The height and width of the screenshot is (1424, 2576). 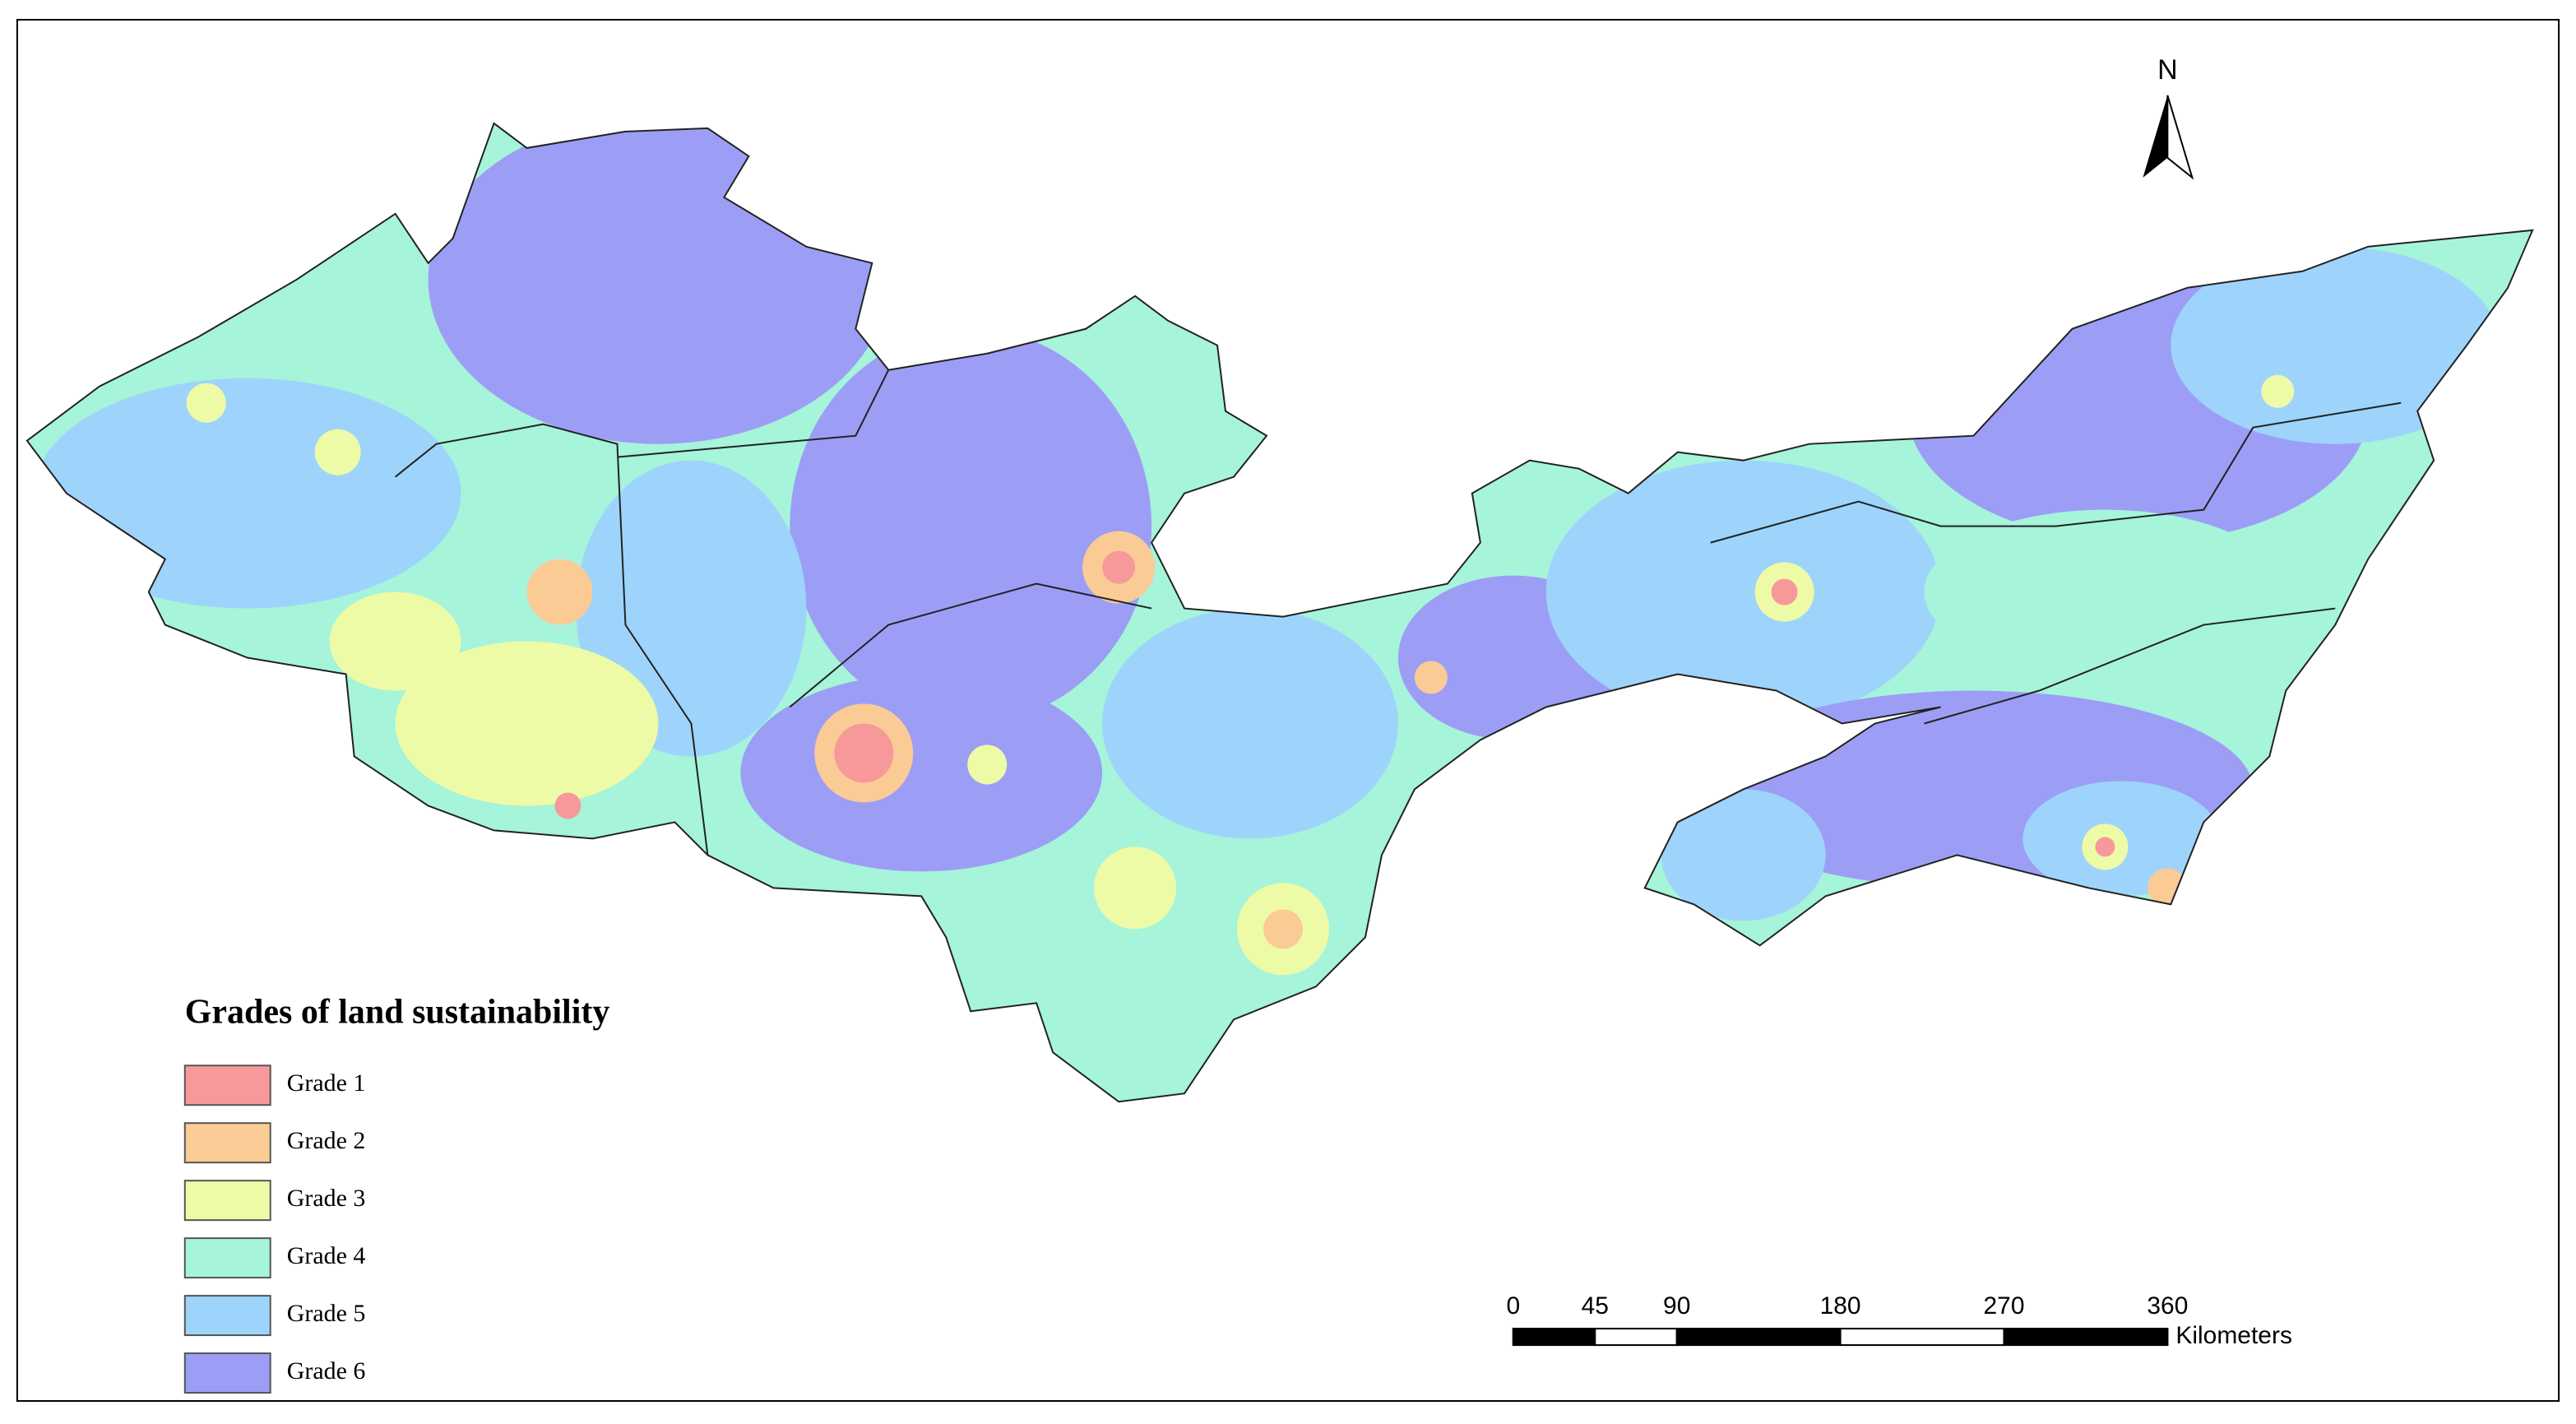 What do you see at coordinates (327, 1255) in the screenshot?
I see `legend-label: Grade 4` at bounding box center [327, 1255].